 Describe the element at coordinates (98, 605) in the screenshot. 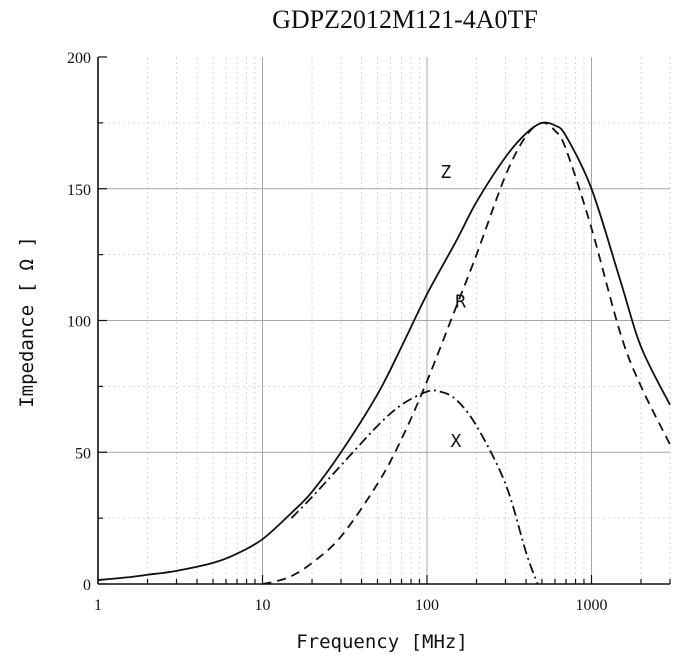

I see `x-tick-label: 1` at that location.